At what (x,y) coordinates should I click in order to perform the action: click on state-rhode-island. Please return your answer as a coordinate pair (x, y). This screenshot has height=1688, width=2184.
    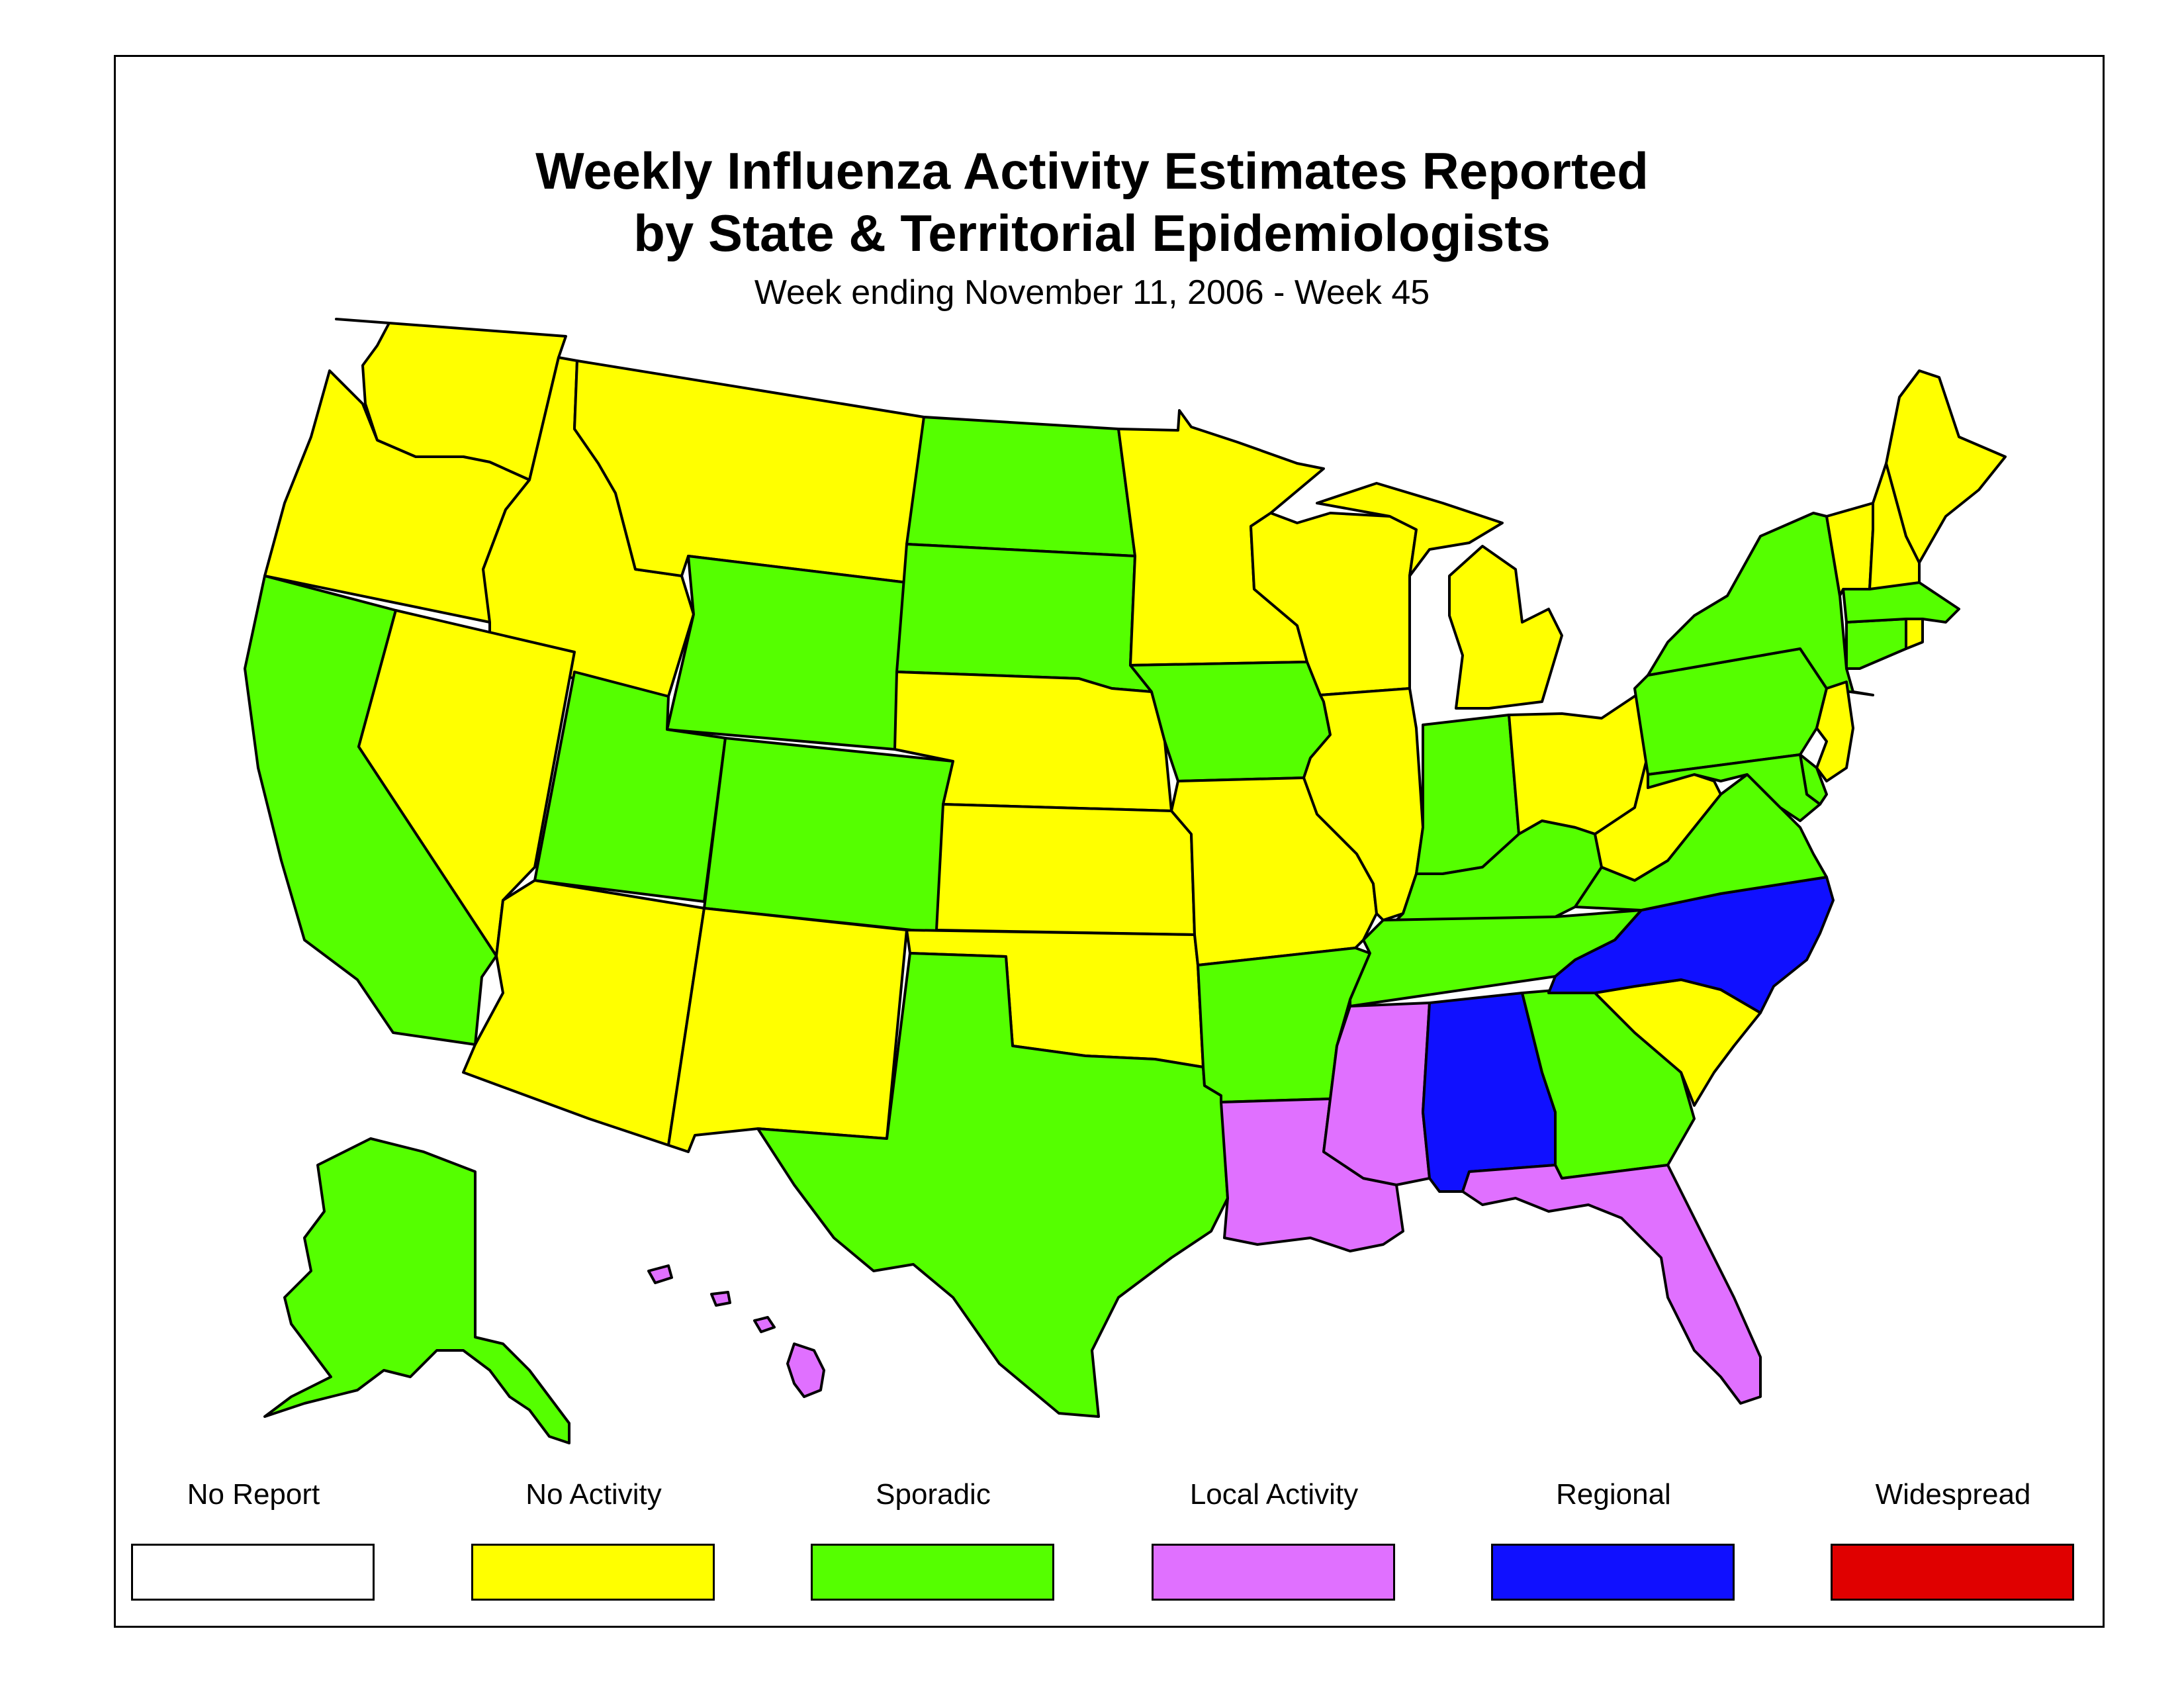
    Looking at the image, I should click on (1914, 634).